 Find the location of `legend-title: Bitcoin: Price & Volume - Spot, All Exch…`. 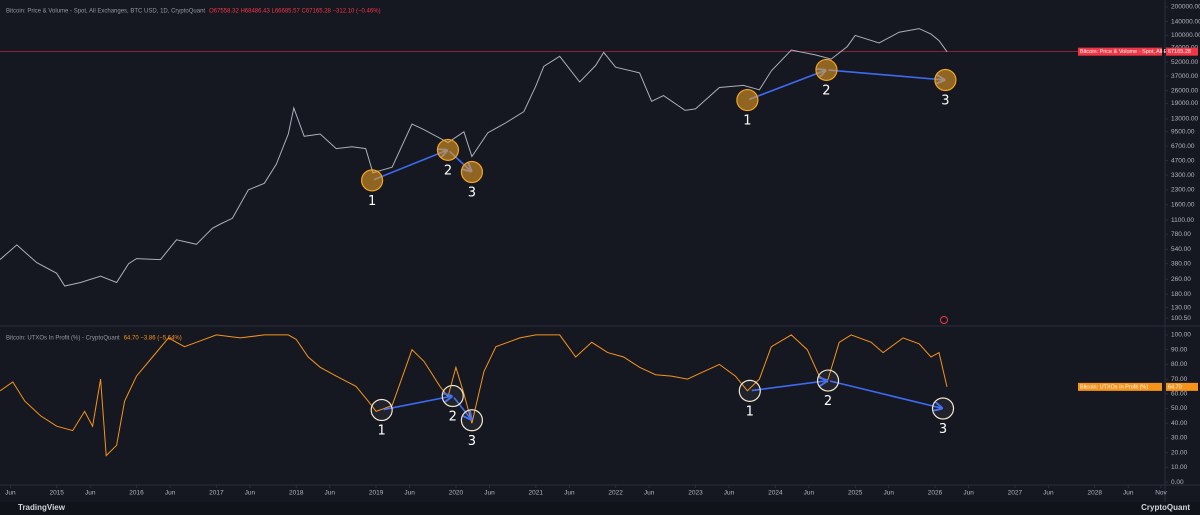

legend-title: Bitcoin: Price & Volume - Spot, All Exch… is located at coordinates (105, 12).